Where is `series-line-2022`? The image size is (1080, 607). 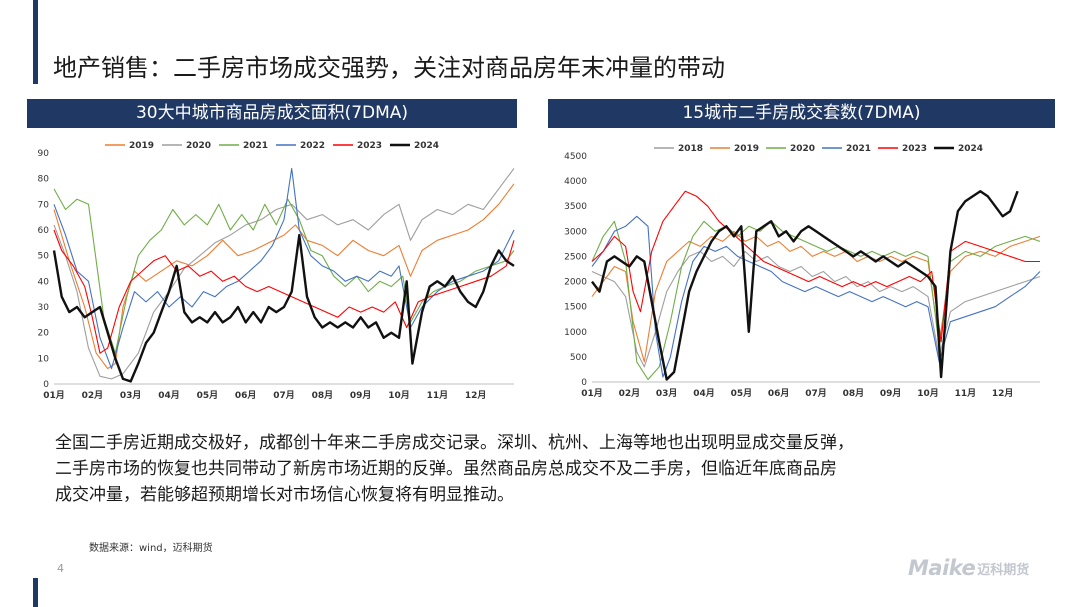
series-line-2022 is located at coordinates (284, 268).